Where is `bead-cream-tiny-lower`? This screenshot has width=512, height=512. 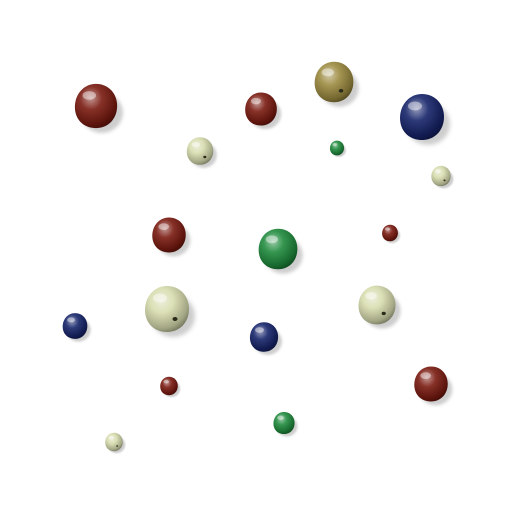 bead-cream-tiny-lower is located at coordinates (115, 443).